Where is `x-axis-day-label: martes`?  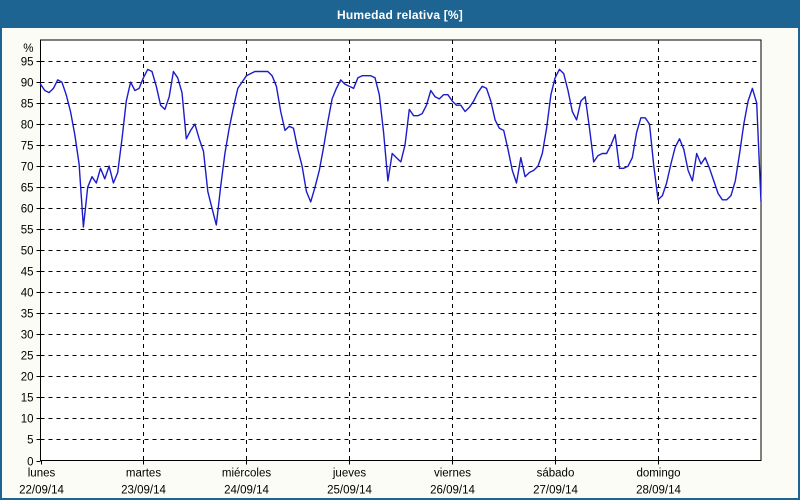
x-axis-day-label: martes is located at coordinates (143, 474).